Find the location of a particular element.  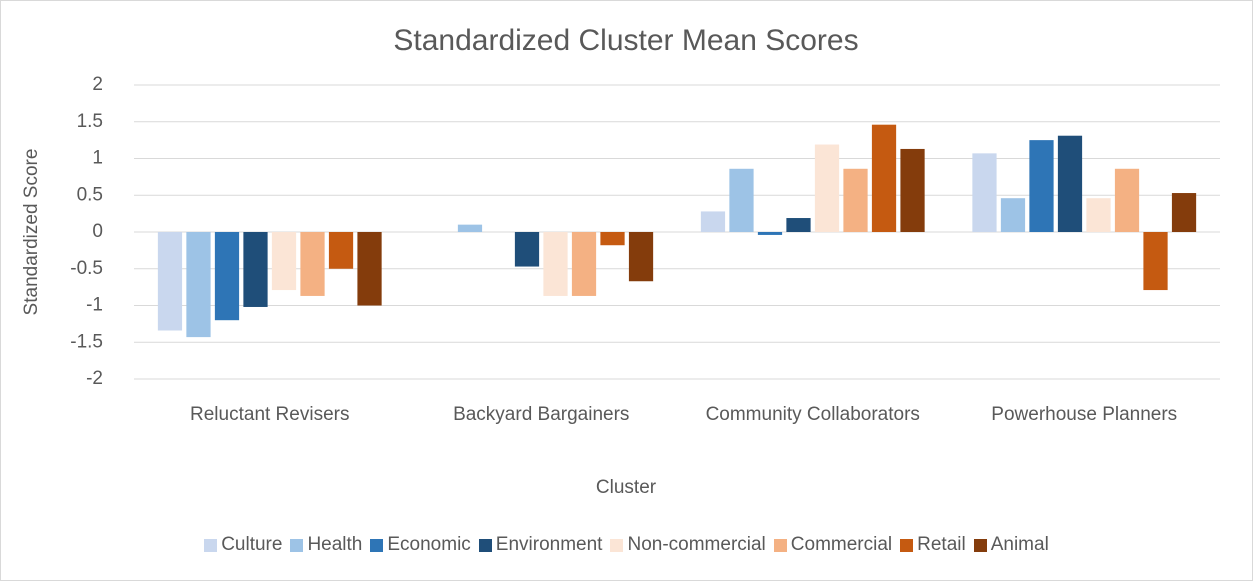

legend-label: Commercial is located at coordinates (841, 544).